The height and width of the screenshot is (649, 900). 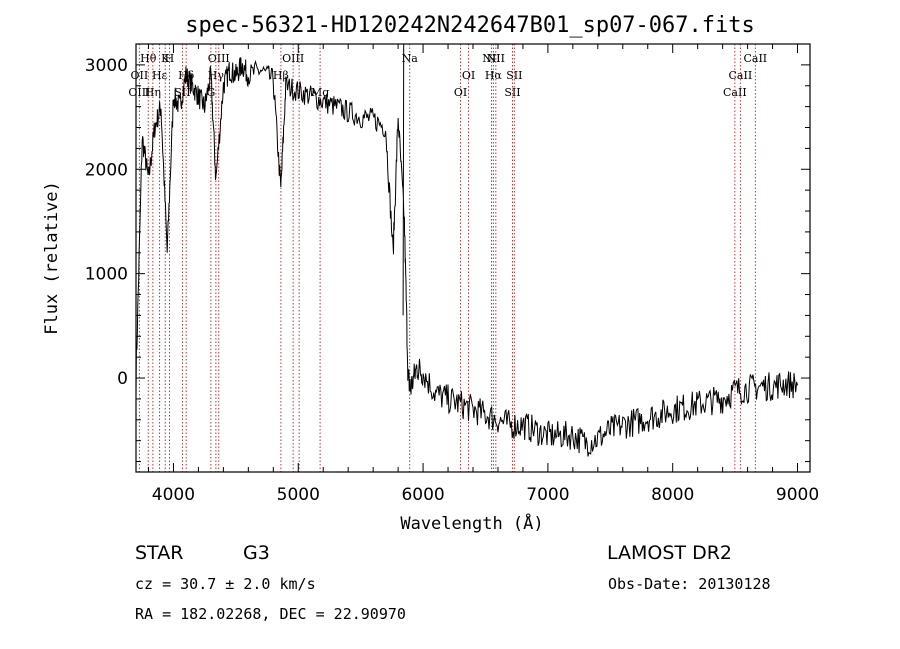 I want to click on line-label: Hθ, so click(x=148, y=58).